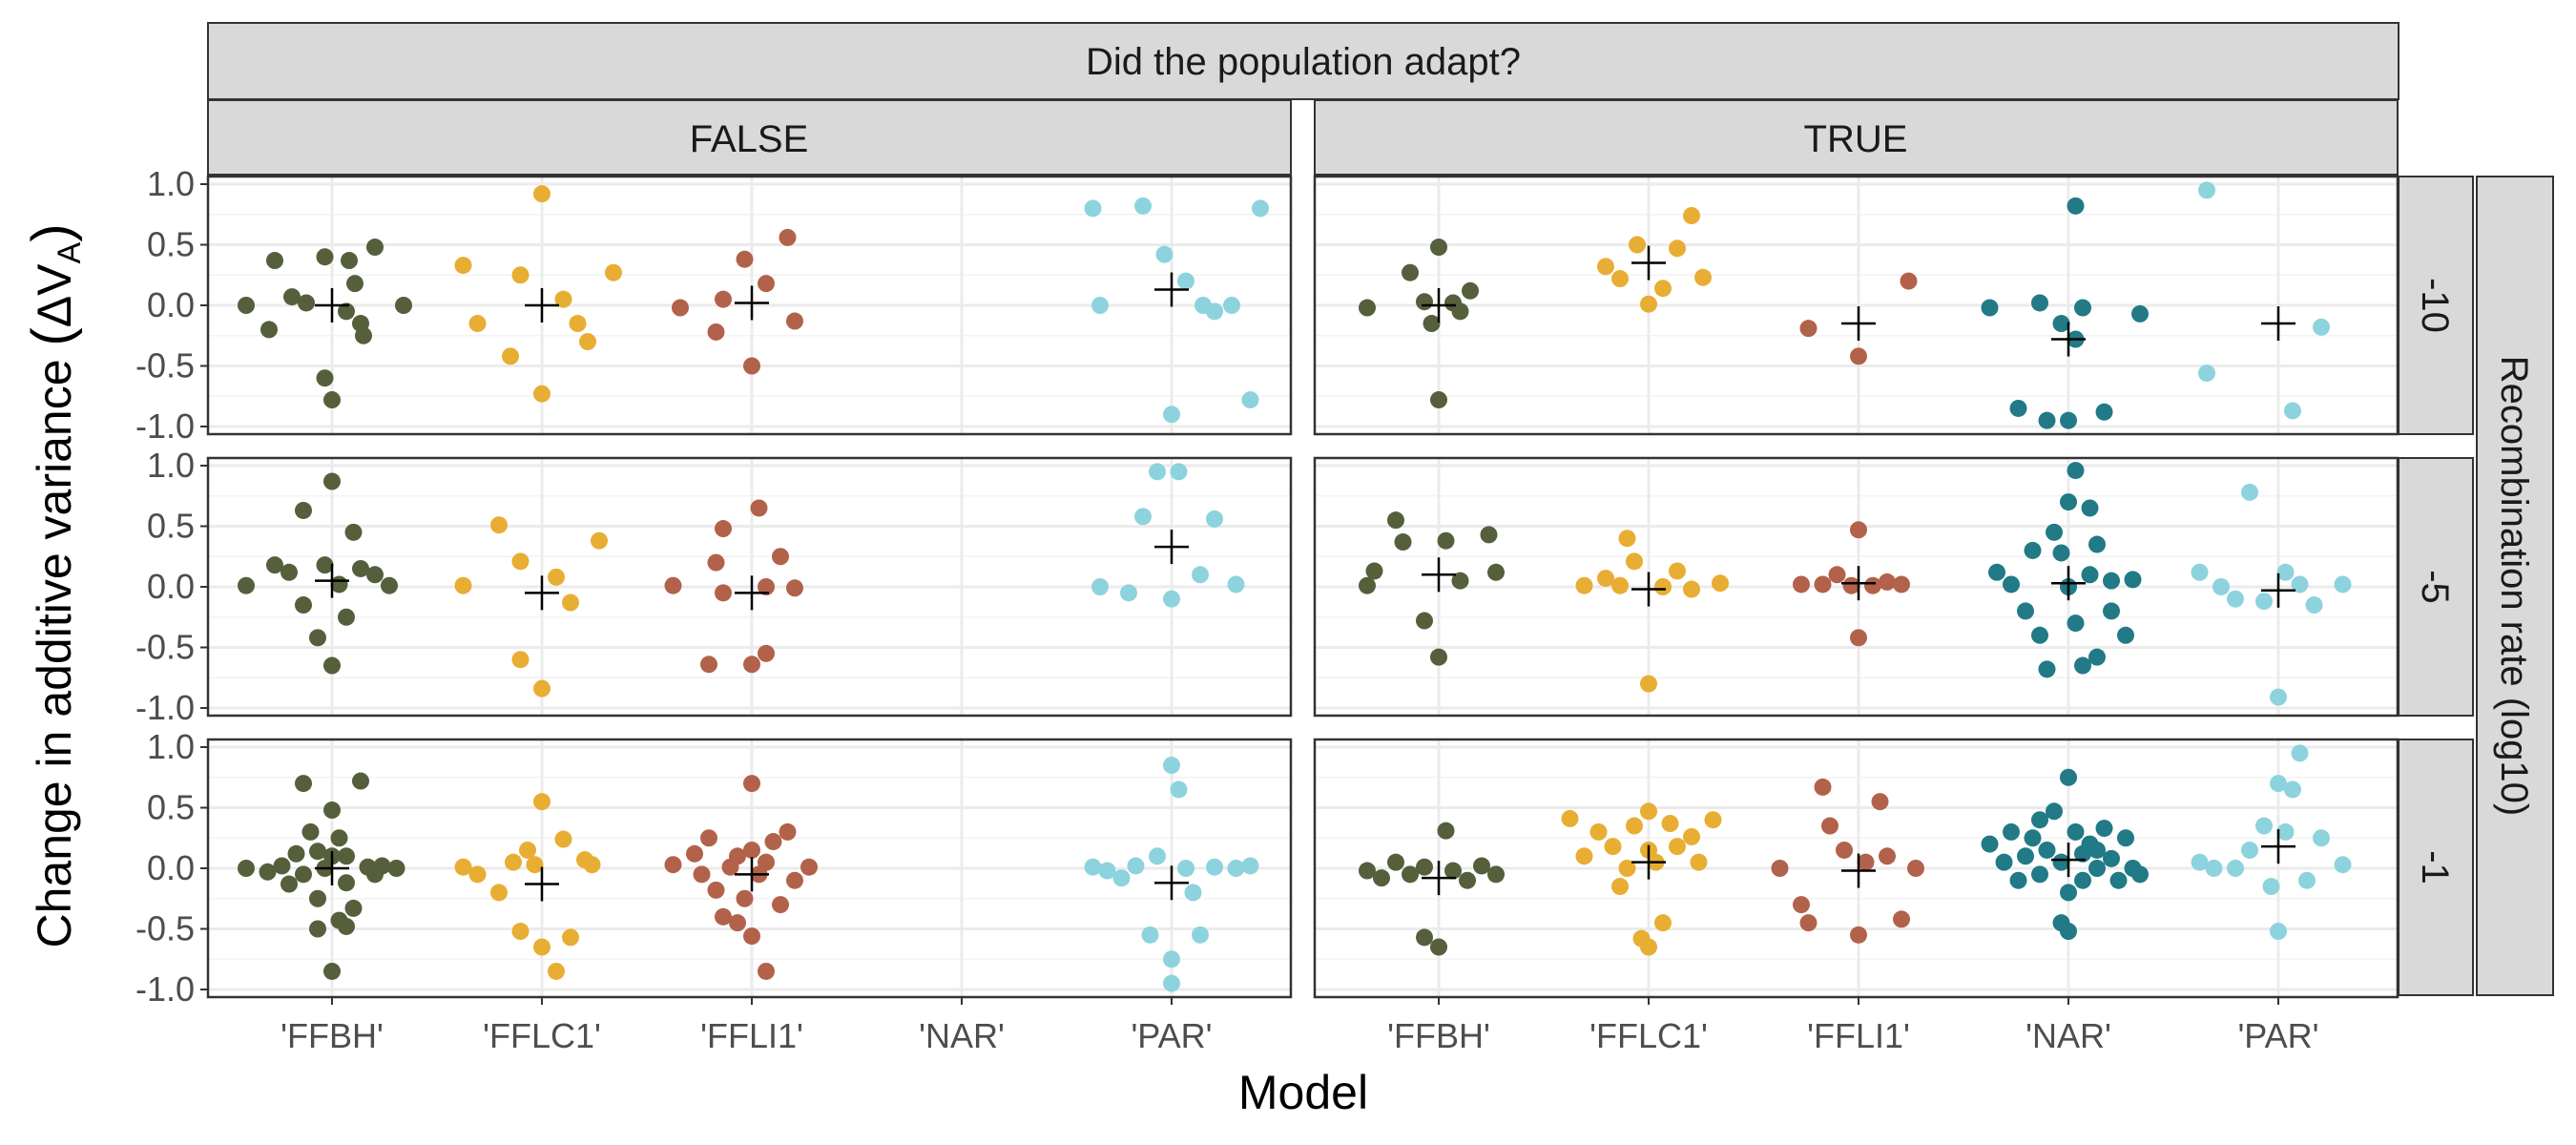 The image size is (2576, 1145). What do you see at coordinates (749, 868) in the screenshot?
I see `panel-false-row3` at bounding box center [749, 868].